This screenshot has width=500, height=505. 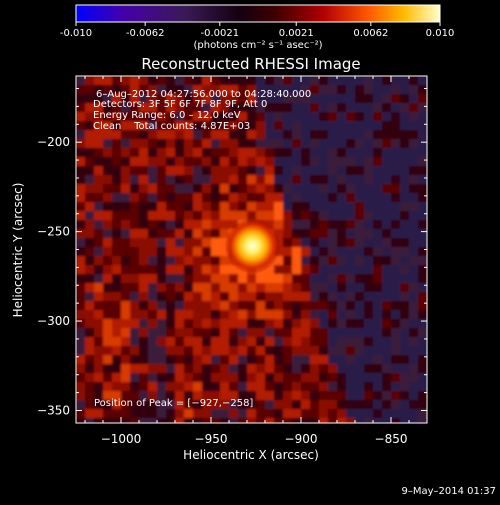 What do you see at coordinates (211, 439) in the screenshot?
I see `x-tick-label: −950` at bounding box center [211, 439].